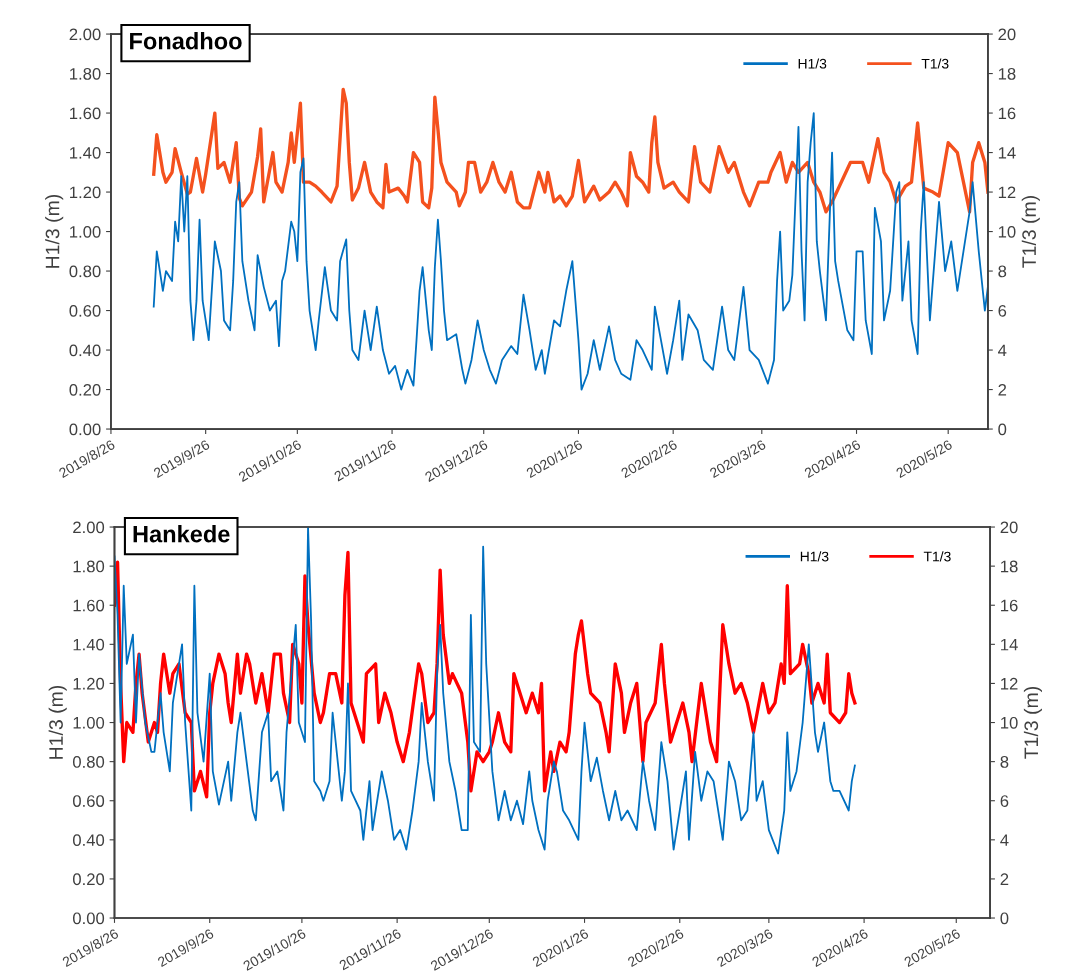 This screenshot has height=976, width=1073. What do you see at coordinates (570, 150) in the screenshot?
I see `line-series` at bounding box center [570, 150].